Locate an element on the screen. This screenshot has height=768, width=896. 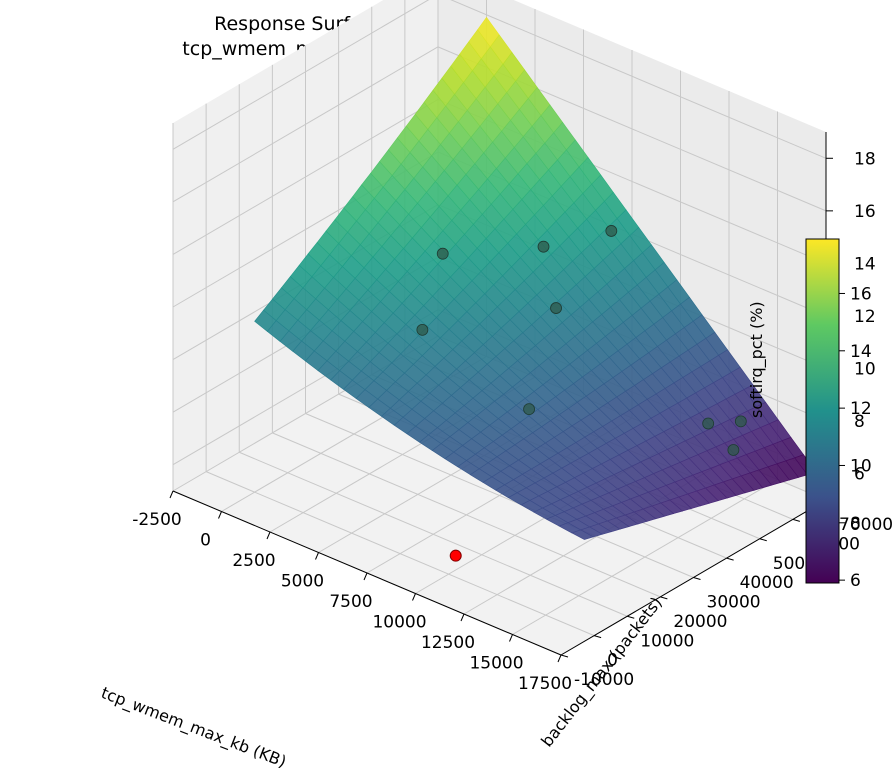
z-tick-label: 12 is located at coordinates (865, 317).